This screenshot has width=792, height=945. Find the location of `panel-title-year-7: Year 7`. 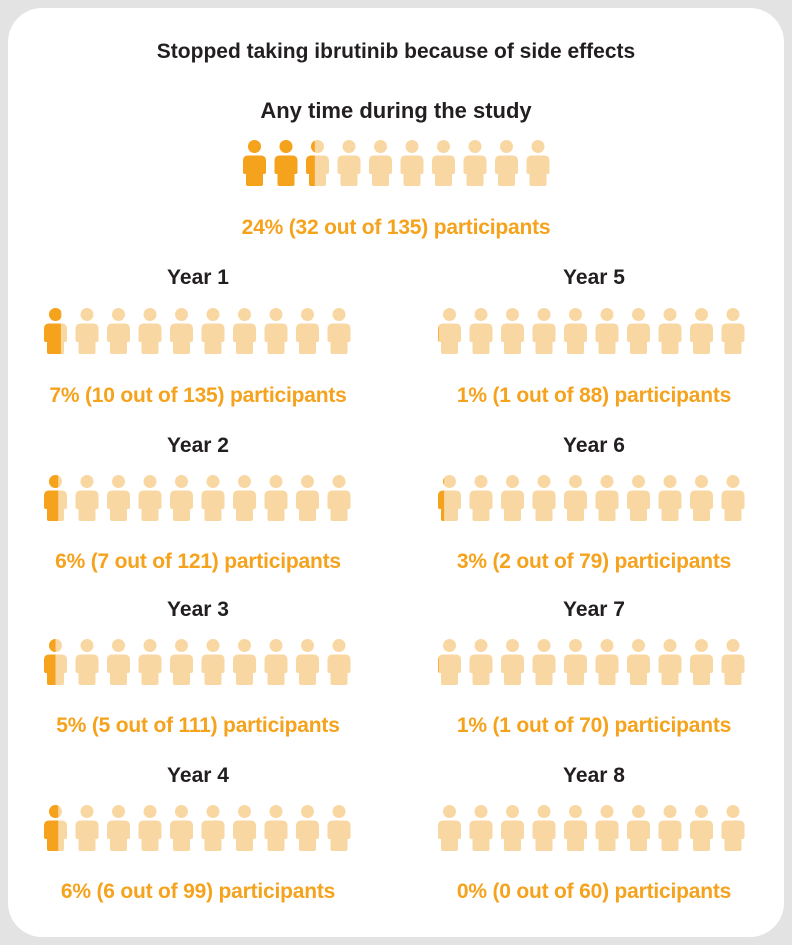

panel-title-year-7: Year 7 is located at coordinates (594, 609).